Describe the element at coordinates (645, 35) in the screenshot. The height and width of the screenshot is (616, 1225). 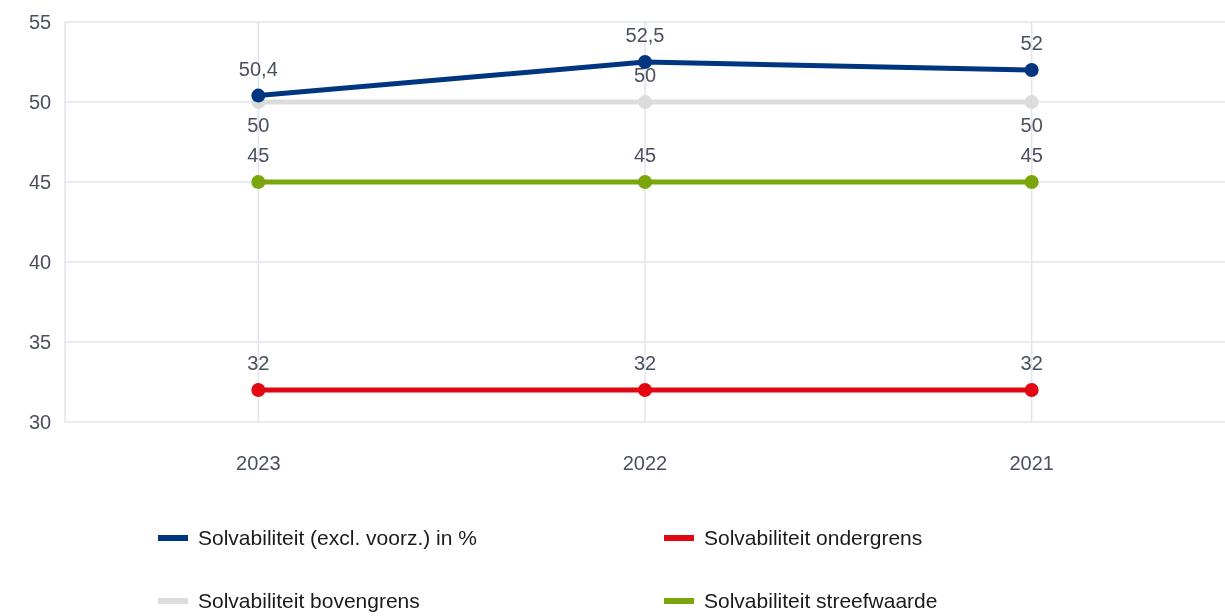
I see `data-label: 52,5` at that location.